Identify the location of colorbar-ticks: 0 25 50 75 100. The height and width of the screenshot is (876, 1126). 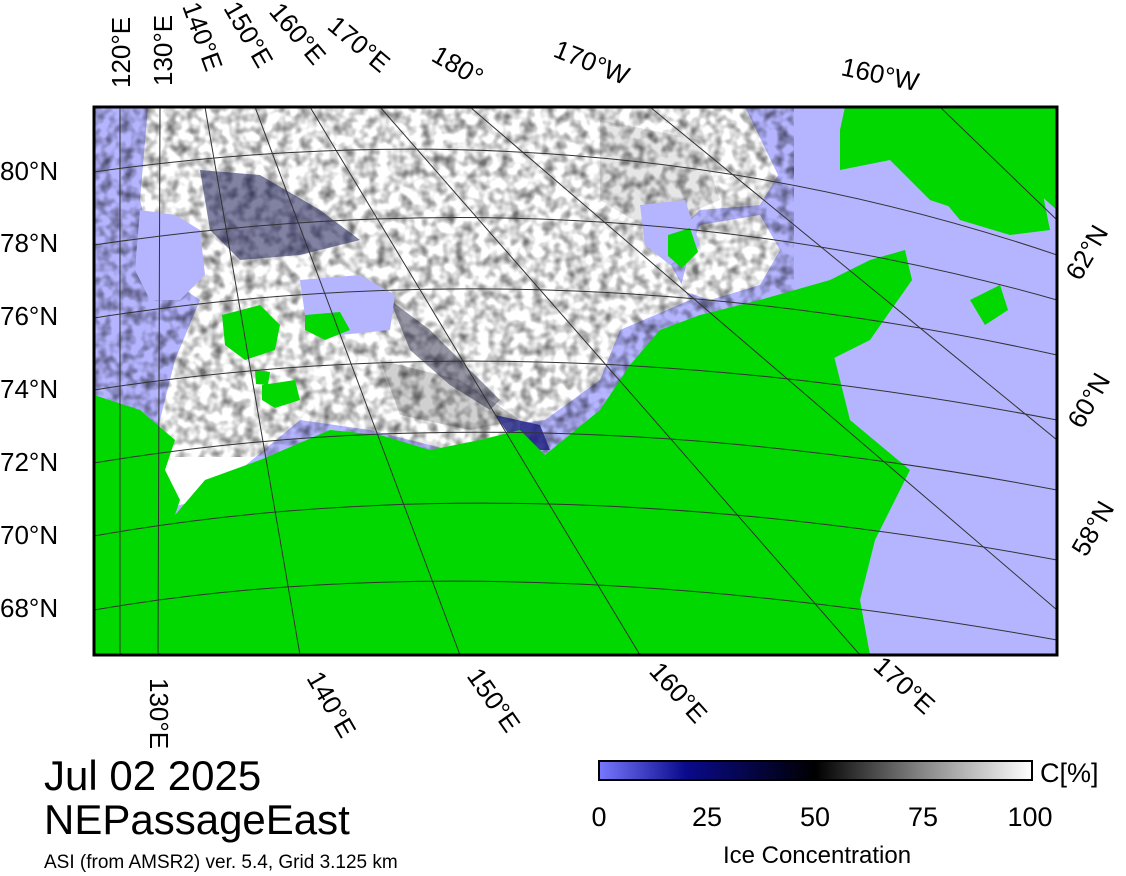
(821, 817).